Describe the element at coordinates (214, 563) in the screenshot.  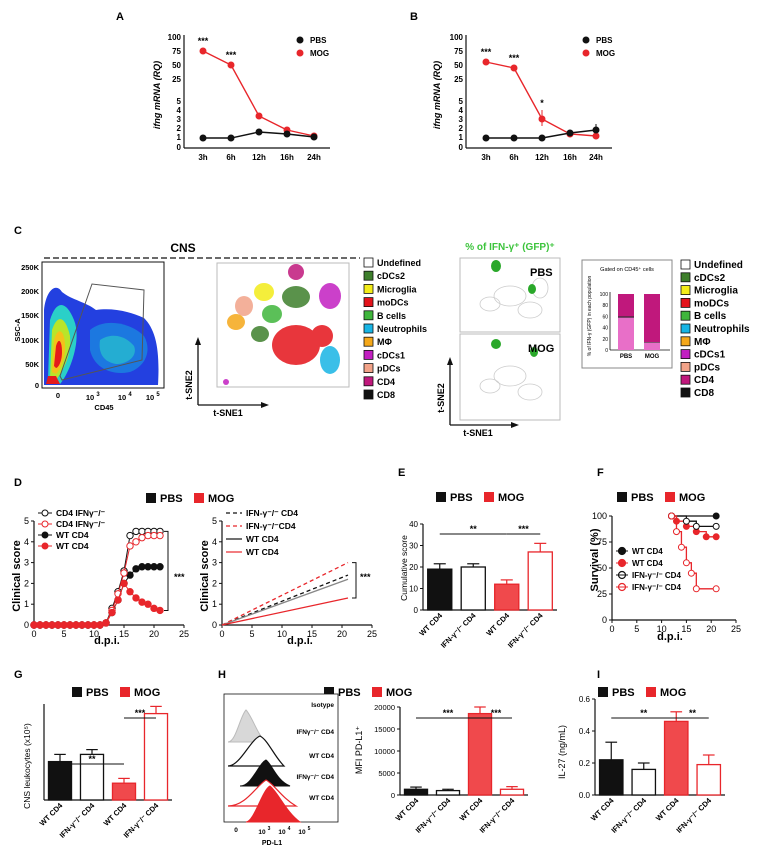
I see `d-right-ytick: 3` at that location.